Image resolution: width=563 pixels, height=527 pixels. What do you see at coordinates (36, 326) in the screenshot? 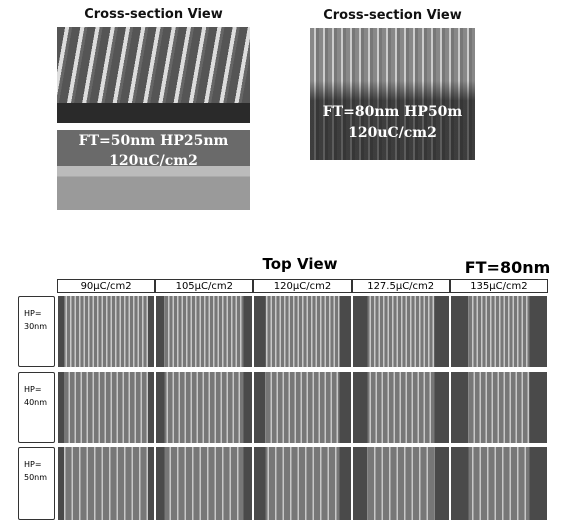
I see `row-label-line: 30nm` at bounding box center [36, 326].